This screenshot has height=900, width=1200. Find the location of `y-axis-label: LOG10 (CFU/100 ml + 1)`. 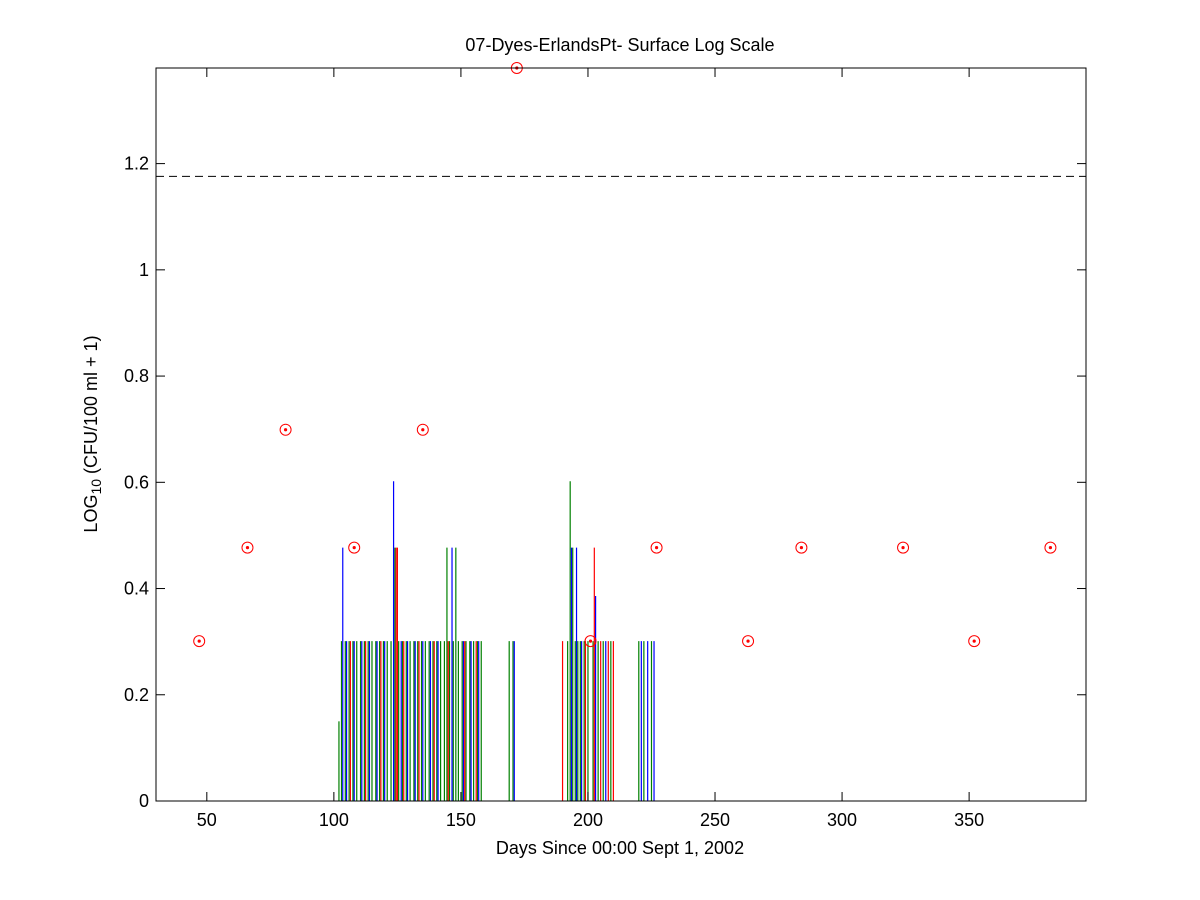

y-axis-label: LOG10 (CFU/100 ml + 1) is located at coordinates (92, 433).